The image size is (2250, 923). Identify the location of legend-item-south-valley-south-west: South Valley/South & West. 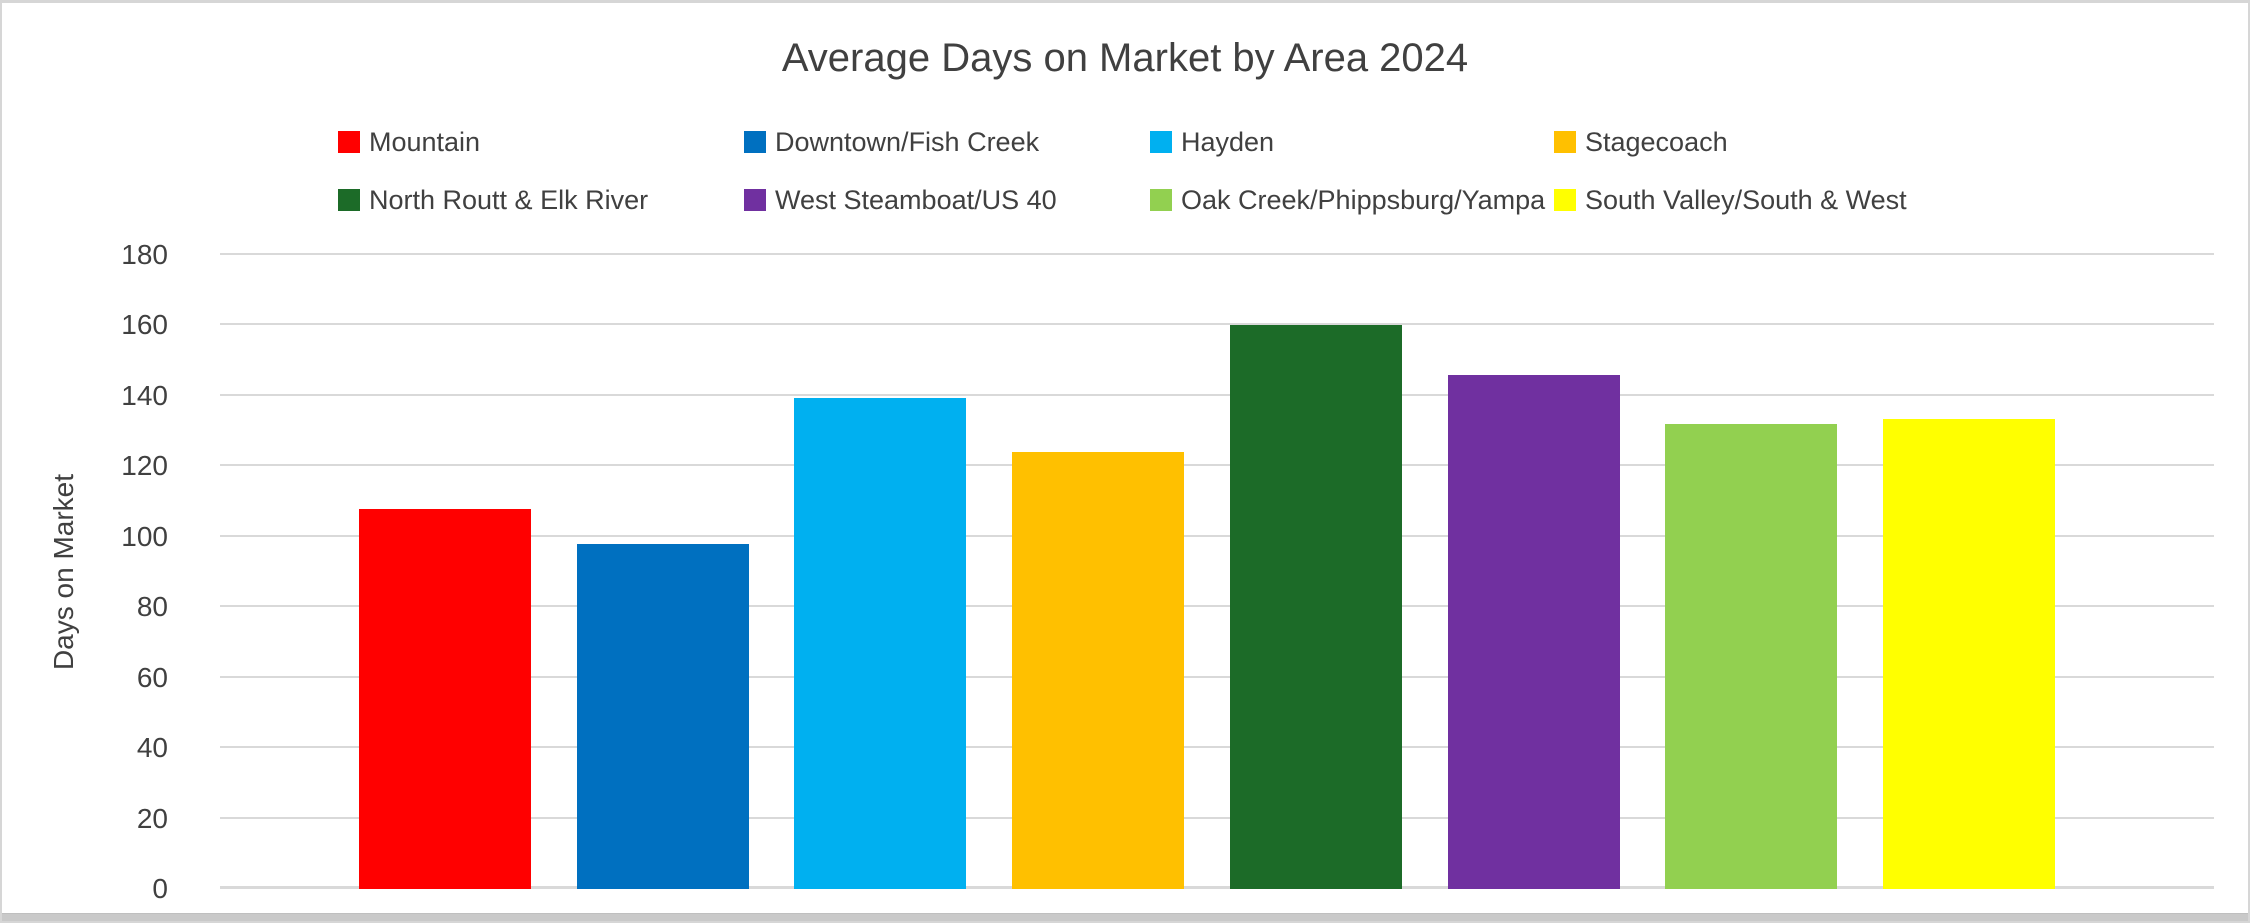
(1730, 200).